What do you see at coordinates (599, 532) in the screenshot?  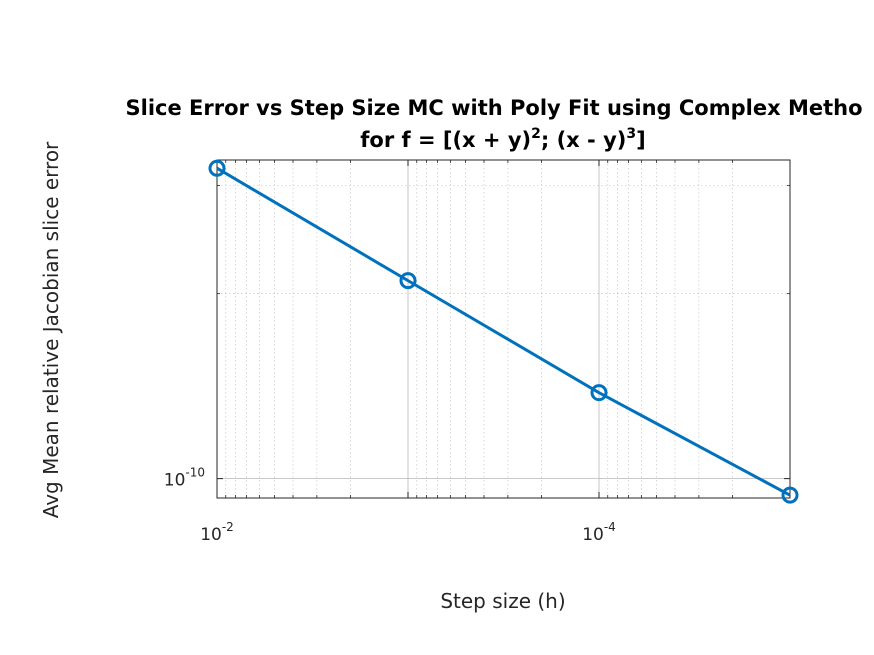 I see `x-tick-label: 10⁻⁴` at bounding box center [599, 532].